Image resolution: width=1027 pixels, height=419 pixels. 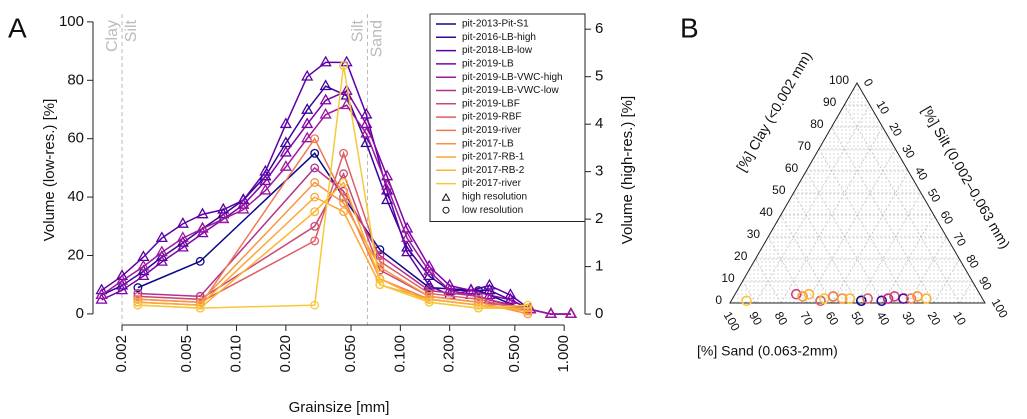 What do you see at coordinates (985, 283) in the screenshot?
I see `silt-tick-label: 90` at bounding box center [985, 283].